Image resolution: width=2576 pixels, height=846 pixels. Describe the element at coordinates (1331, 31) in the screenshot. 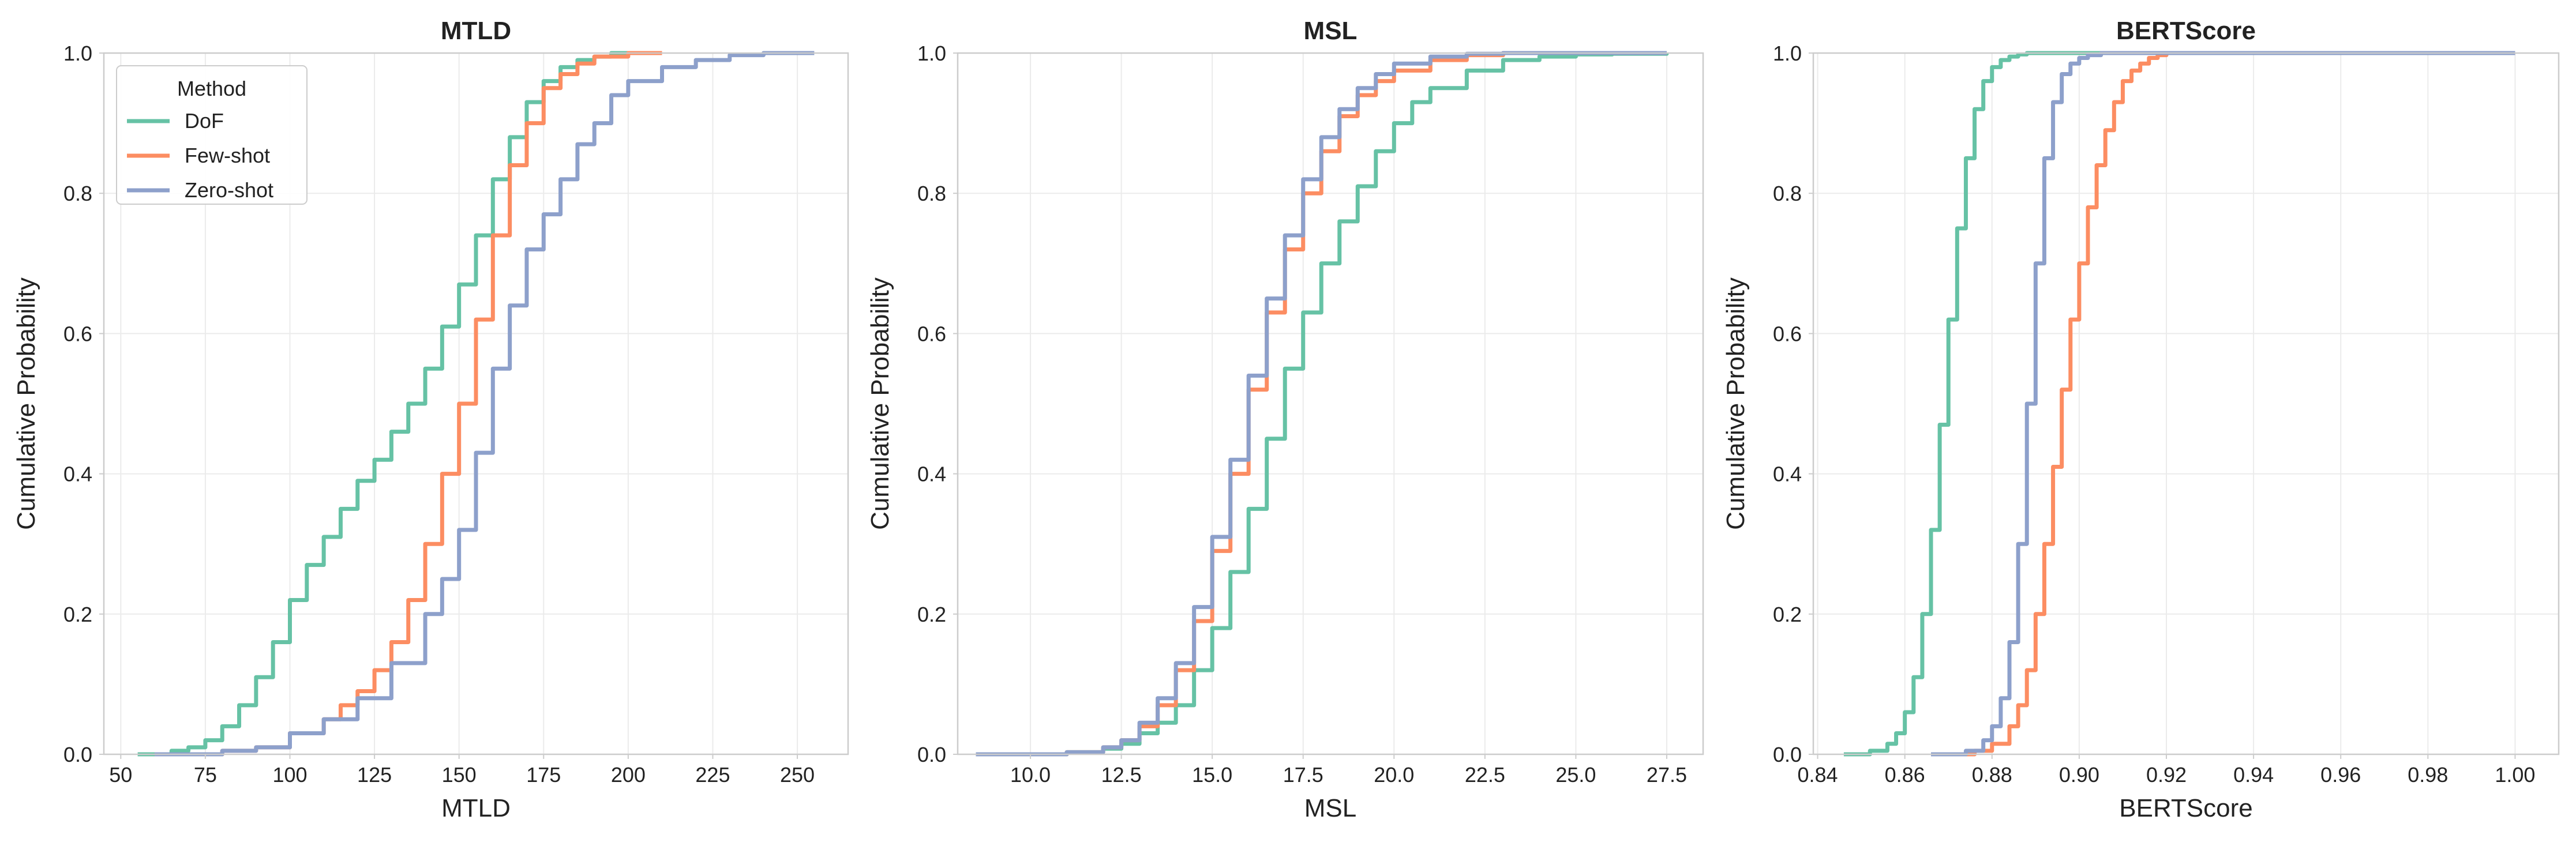

I see `panel-title: MSL` at that location.